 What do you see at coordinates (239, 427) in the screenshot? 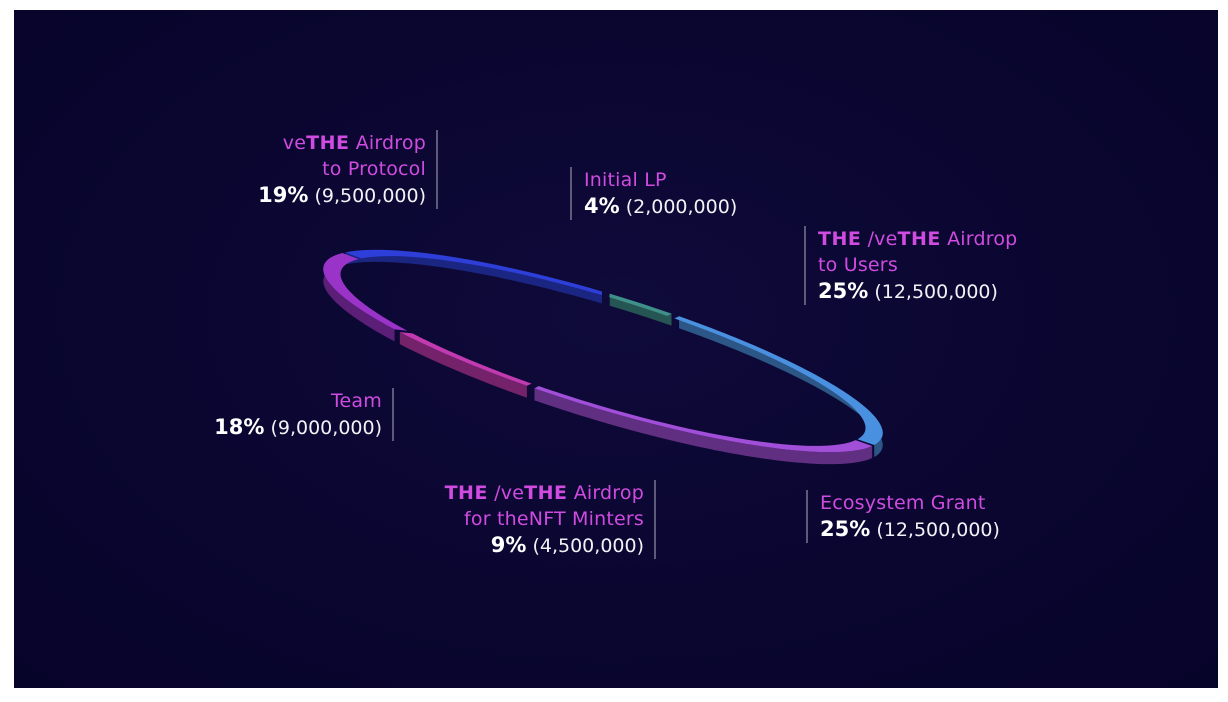
I see `value-team-percent: 18%` at bounding box center [239, 427].